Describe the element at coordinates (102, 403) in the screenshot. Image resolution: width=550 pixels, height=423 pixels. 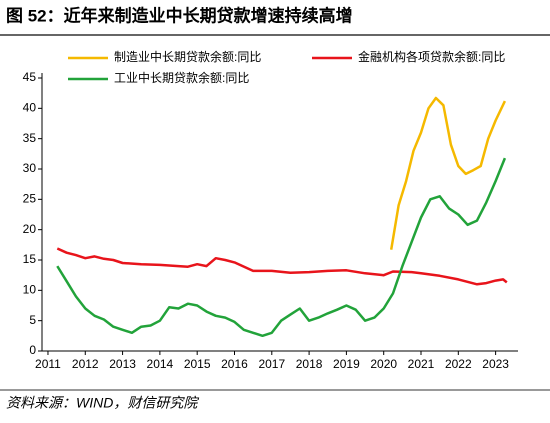
I see `source: 资料来源：WIND，财信研究院` at that location.